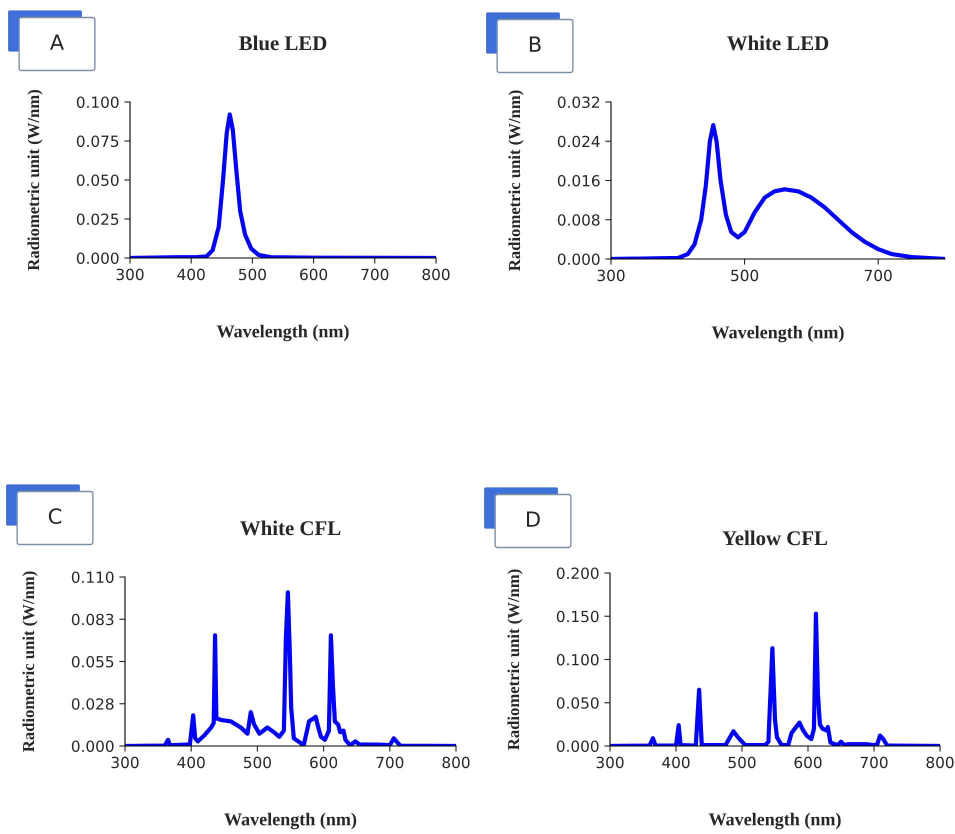 The width and height of the screenshot is (955, 834). Describe the element at coordinates (93, 662) in the screenshot. I see `y-tick-label: 0.055` at that location.